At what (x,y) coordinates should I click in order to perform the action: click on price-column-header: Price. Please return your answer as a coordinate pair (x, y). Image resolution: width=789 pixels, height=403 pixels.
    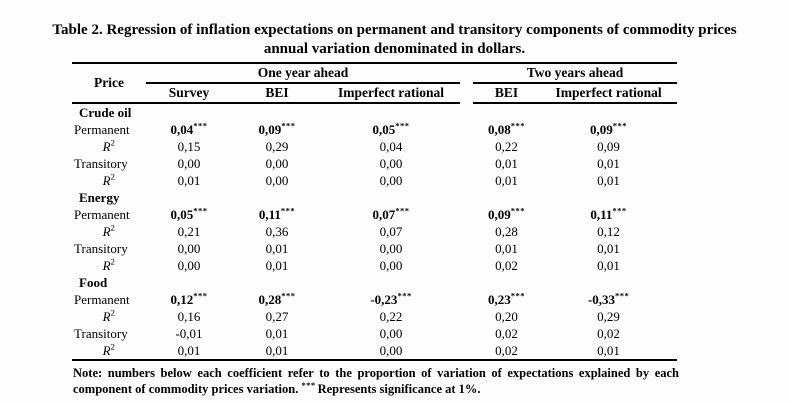
    Looking at the image, I should click on (109, 83).